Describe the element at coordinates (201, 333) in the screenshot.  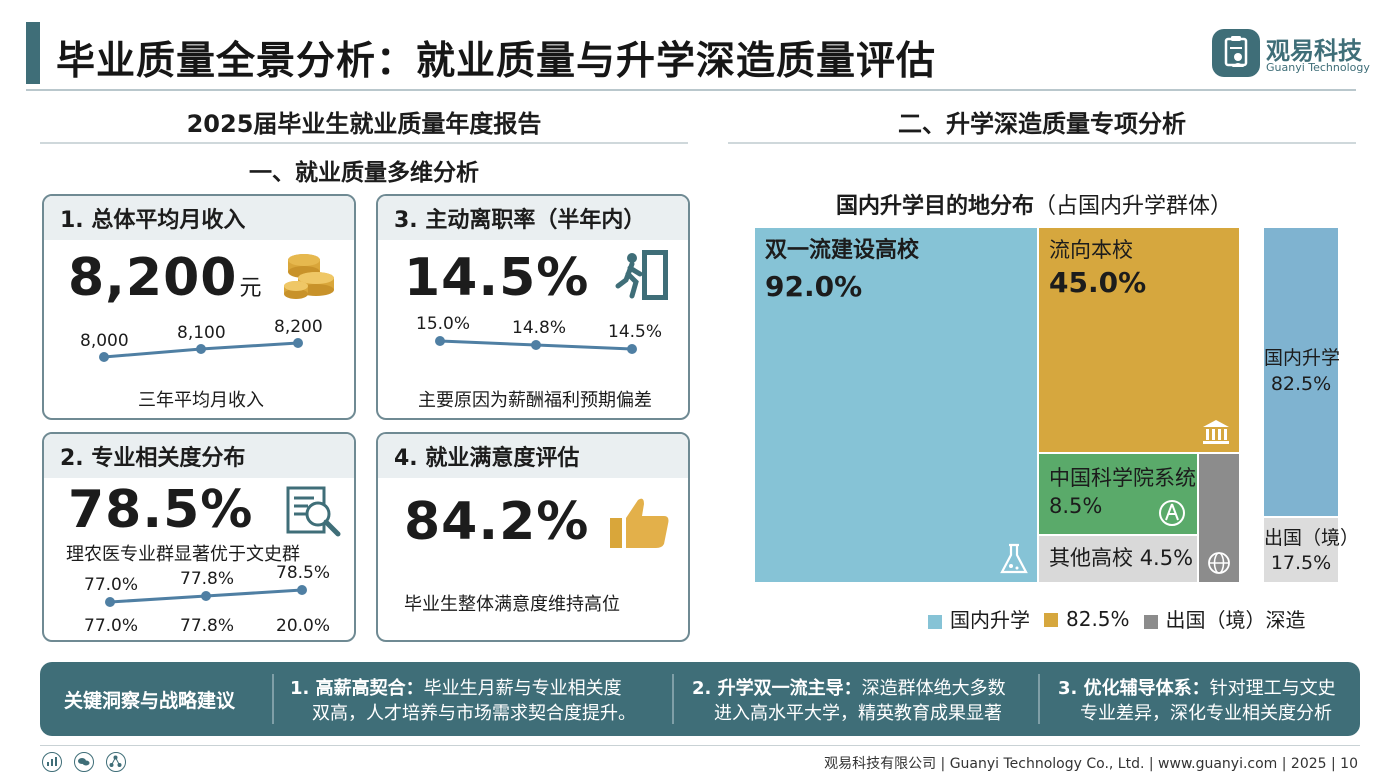
I see `income-point-label-2: 8,100` at that location.